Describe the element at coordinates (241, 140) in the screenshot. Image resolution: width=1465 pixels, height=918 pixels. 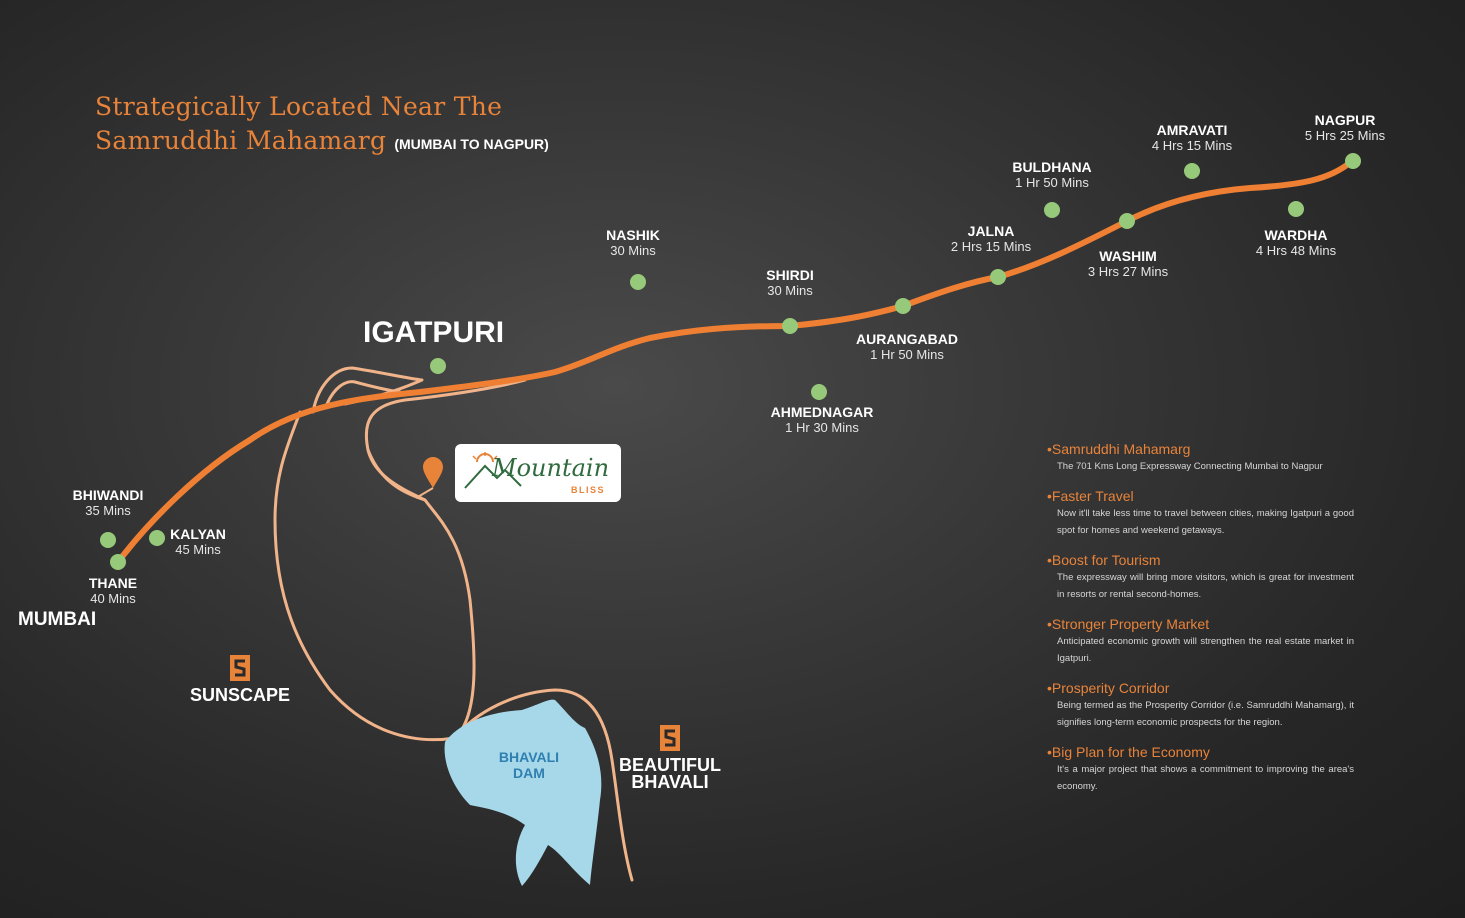
I see `title-line-2: Samruddhi Mahamarg` at that location.